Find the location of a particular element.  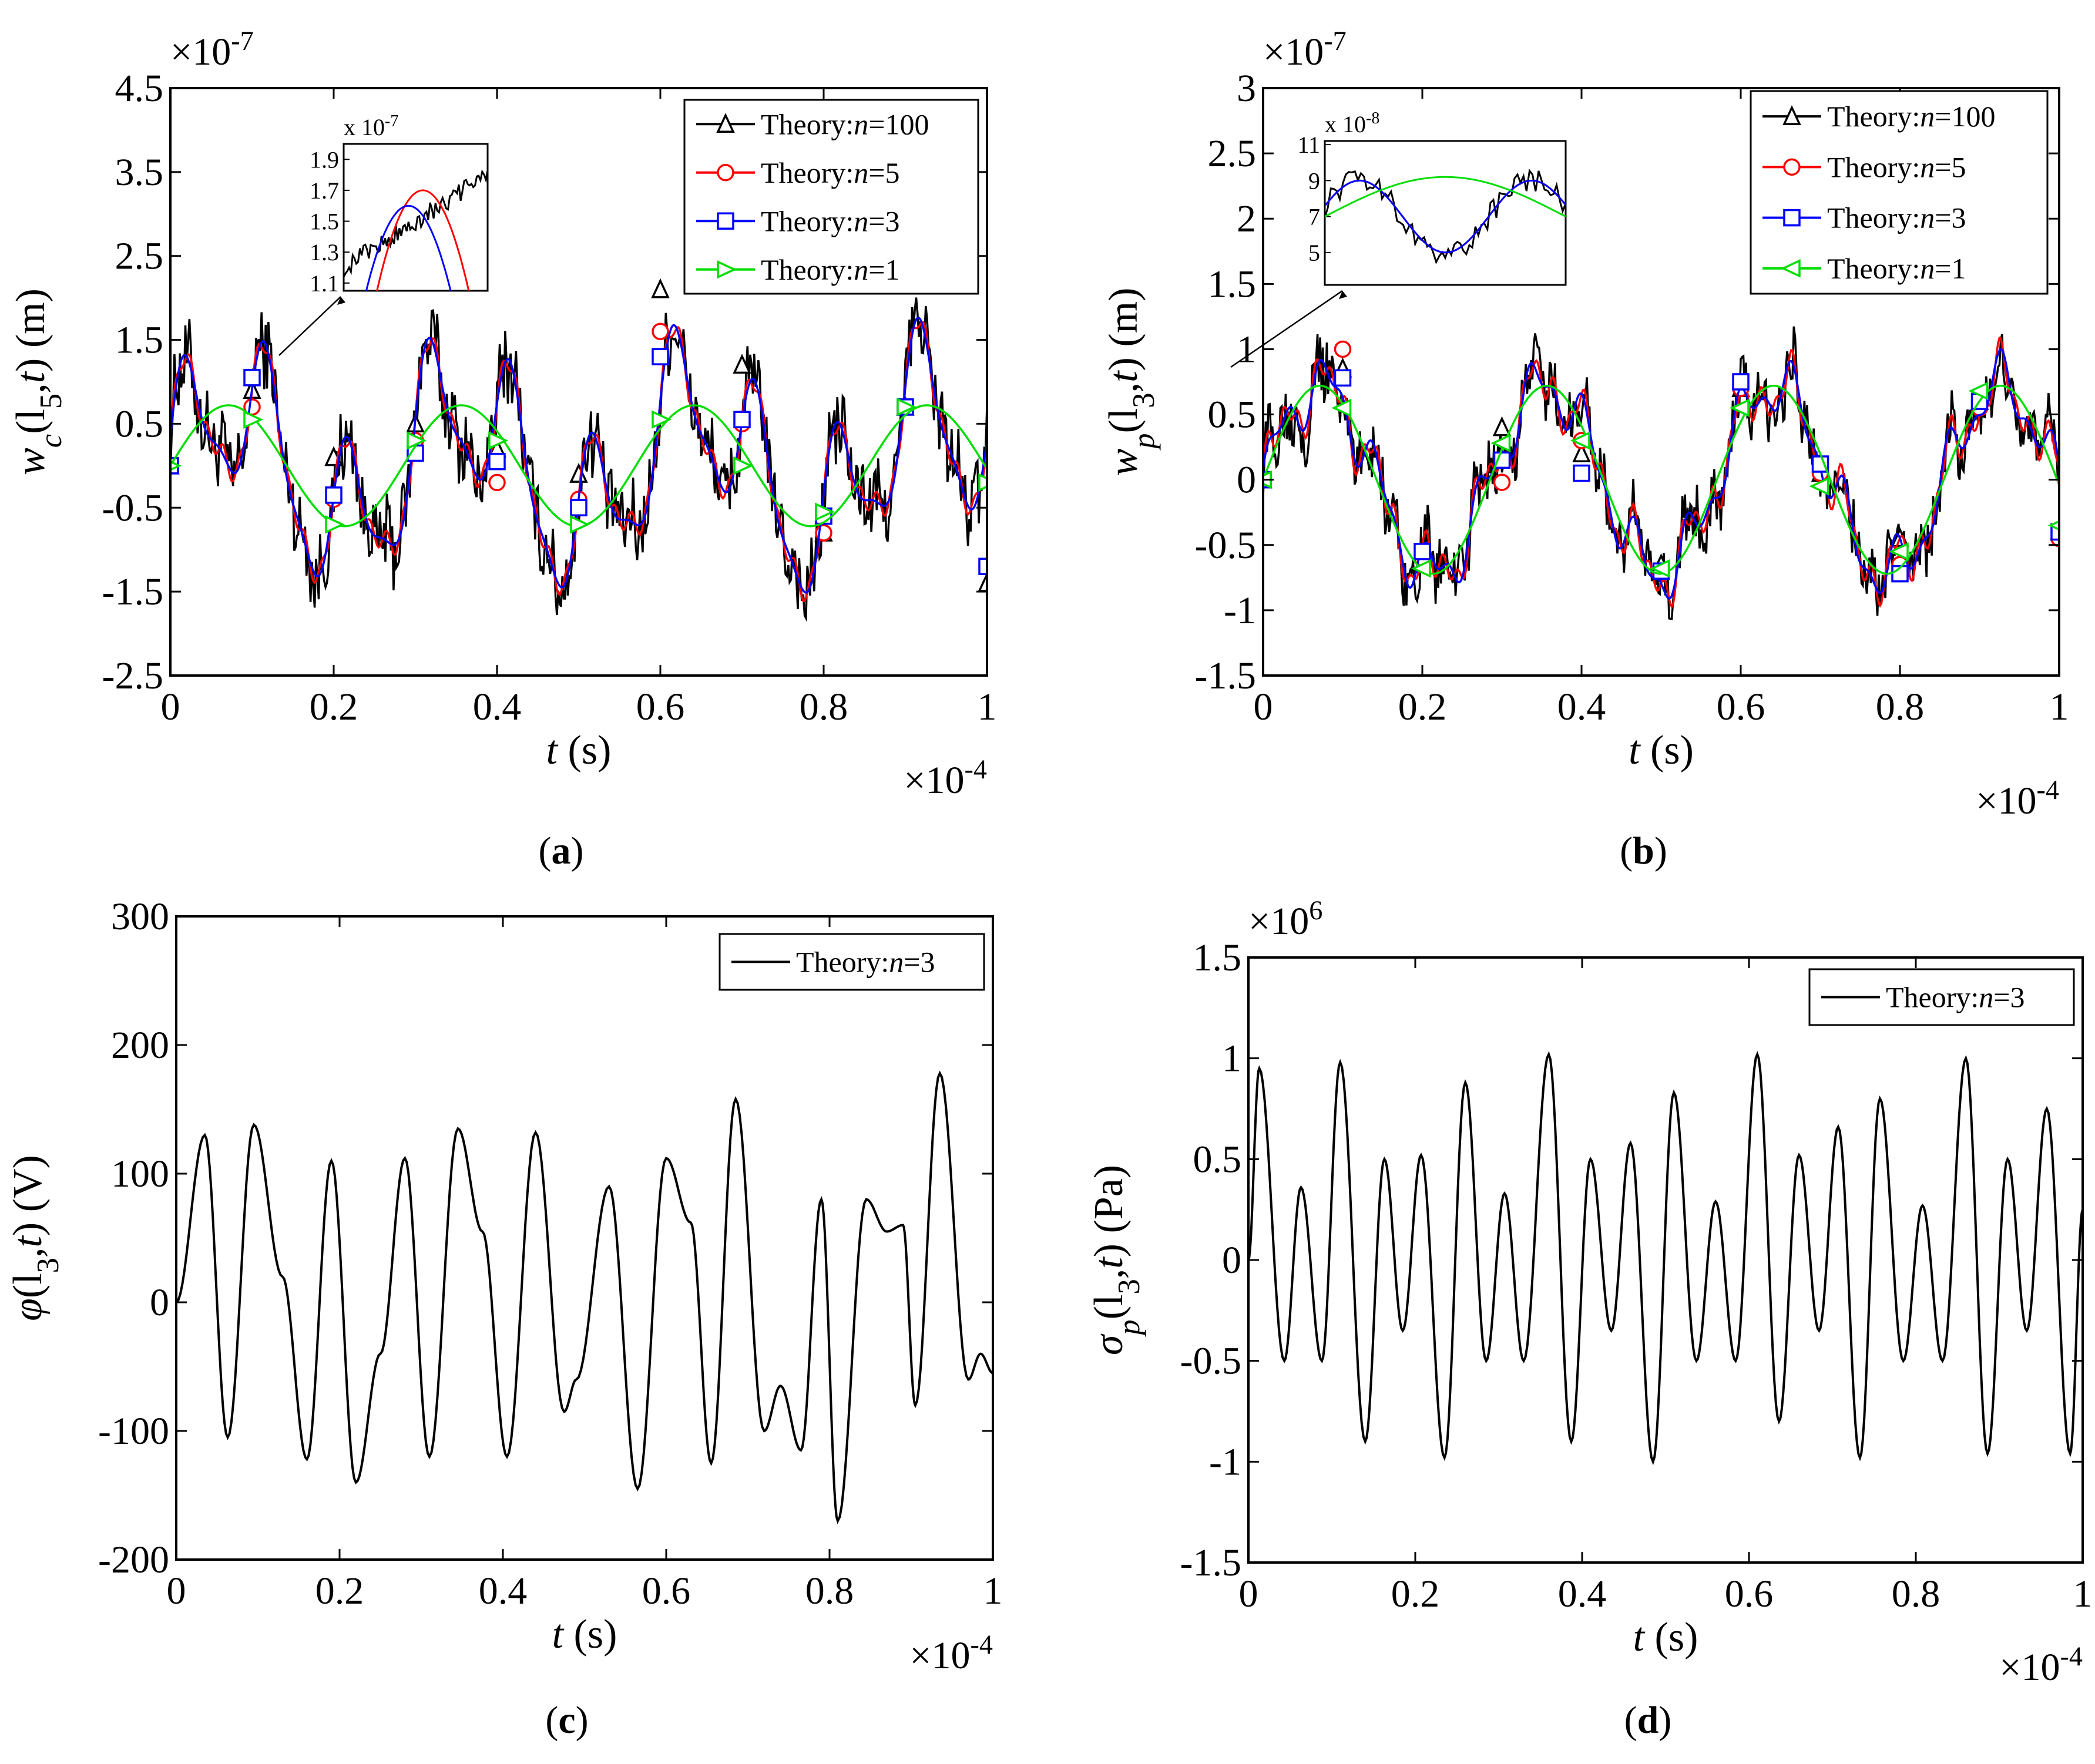

y-tick-label-b: 2.5 is located at coordinates (1232, 153).